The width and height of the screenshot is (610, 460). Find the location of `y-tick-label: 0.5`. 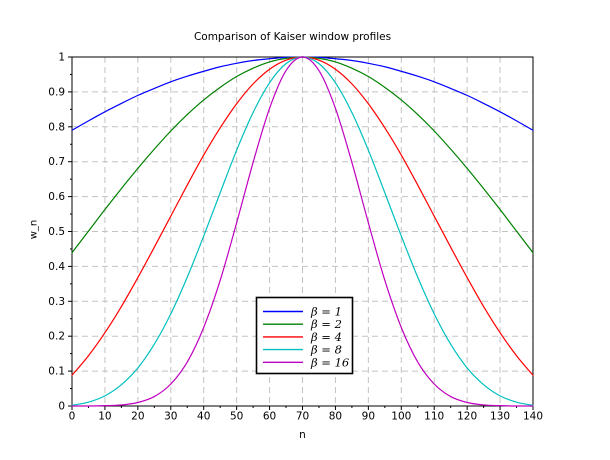

y-tick-label: 0.5 is located at coordinates (56, 232).